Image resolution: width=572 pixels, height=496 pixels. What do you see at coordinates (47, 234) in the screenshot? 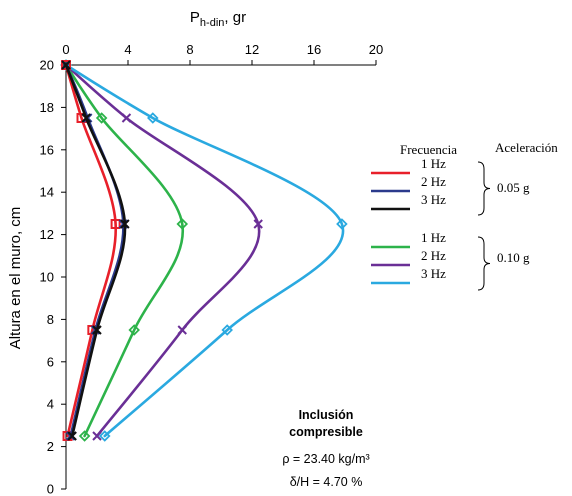
I see `y-tick-label: 12` at bounding box center [47, 234].